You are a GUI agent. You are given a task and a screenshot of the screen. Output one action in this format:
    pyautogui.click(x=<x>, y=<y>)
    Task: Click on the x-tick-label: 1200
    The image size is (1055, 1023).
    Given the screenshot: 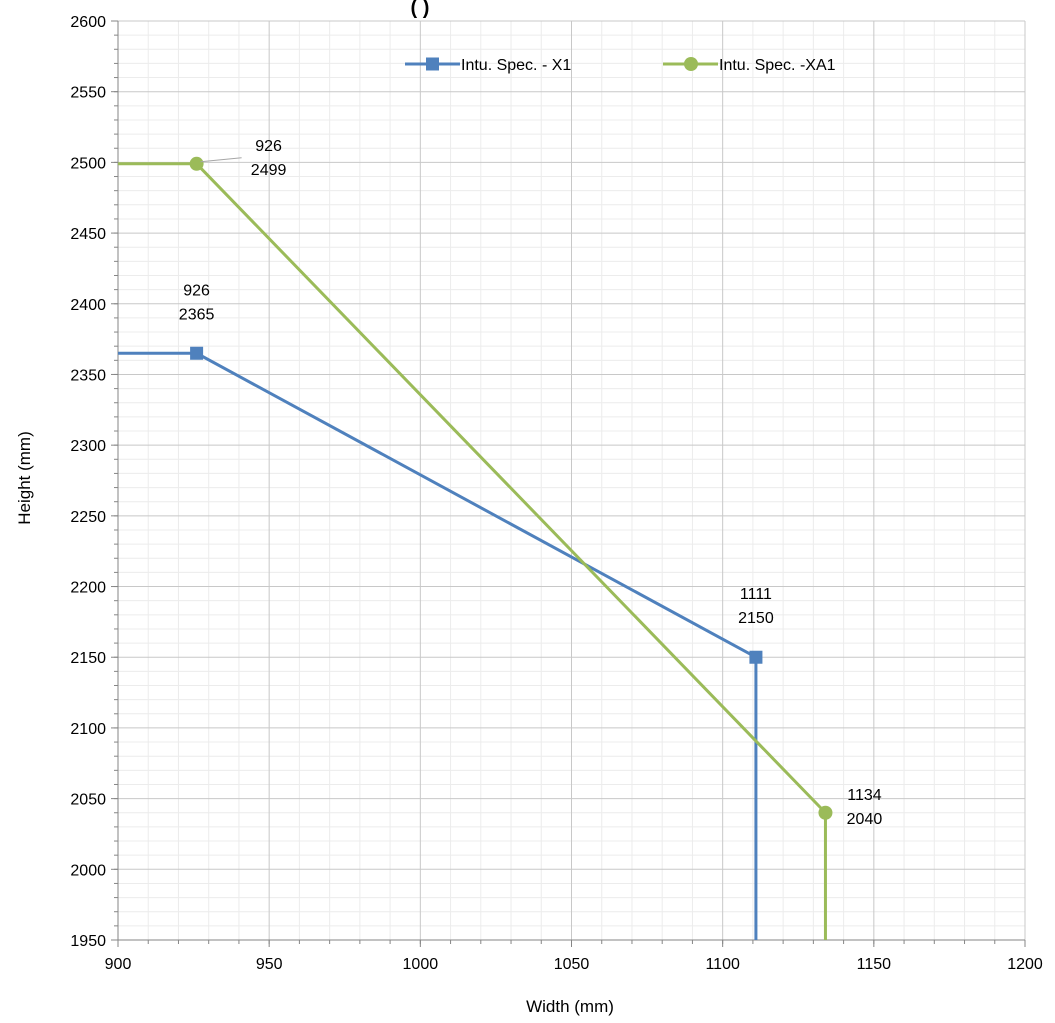 What is the action you would take?
    pyautogui.click(x=1025, y=964)
    